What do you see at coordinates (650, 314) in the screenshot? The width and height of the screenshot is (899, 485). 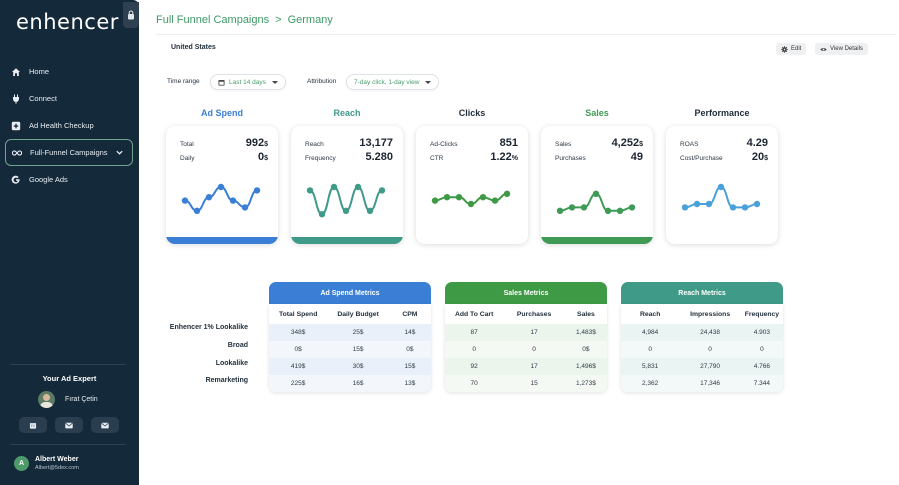 I see `column-header: Reach` at bounding box center [650, 314].